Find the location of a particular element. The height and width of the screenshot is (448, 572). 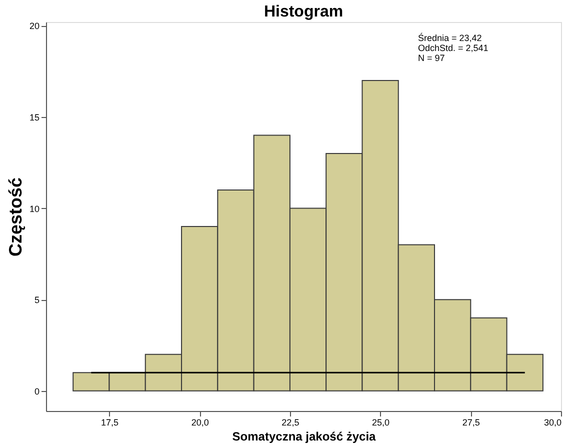

y-axis-title: Częstość is located at coordinates (15, 217).